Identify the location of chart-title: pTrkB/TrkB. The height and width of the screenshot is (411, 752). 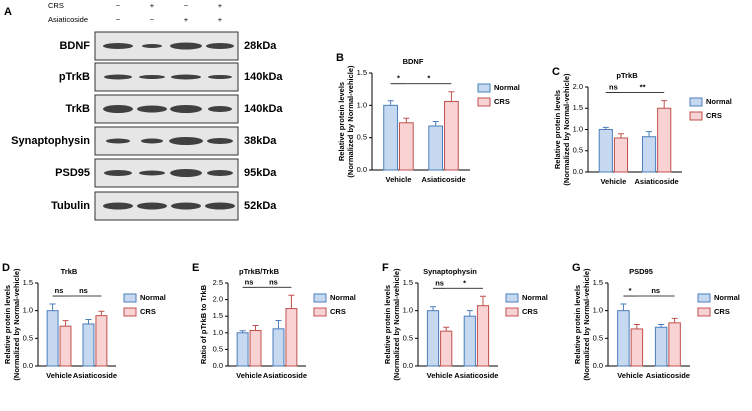
(259, 271).